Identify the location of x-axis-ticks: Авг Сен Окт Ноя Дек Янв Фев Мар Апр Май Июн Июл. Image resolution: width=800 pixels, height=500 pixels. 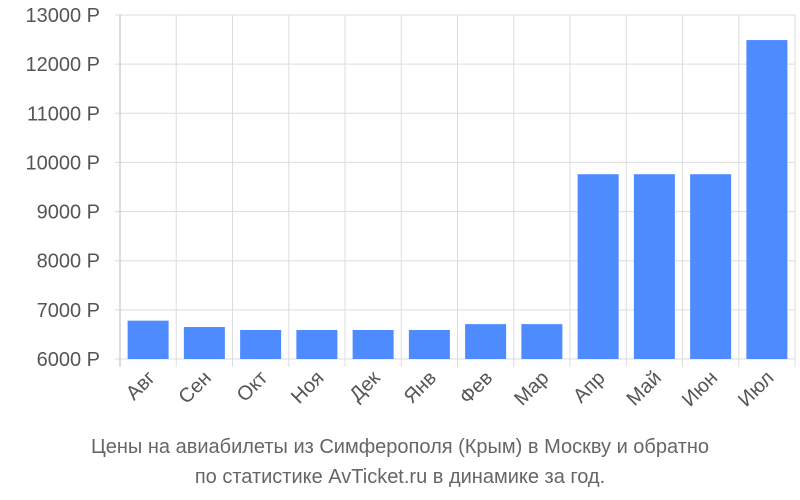
(450, 389).